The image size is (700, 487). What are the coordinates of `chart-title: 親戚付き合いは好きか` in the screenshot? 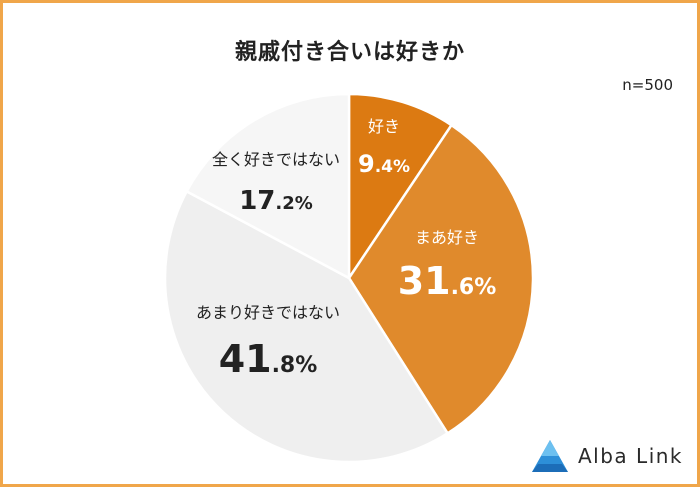 It's located at (349, 52).